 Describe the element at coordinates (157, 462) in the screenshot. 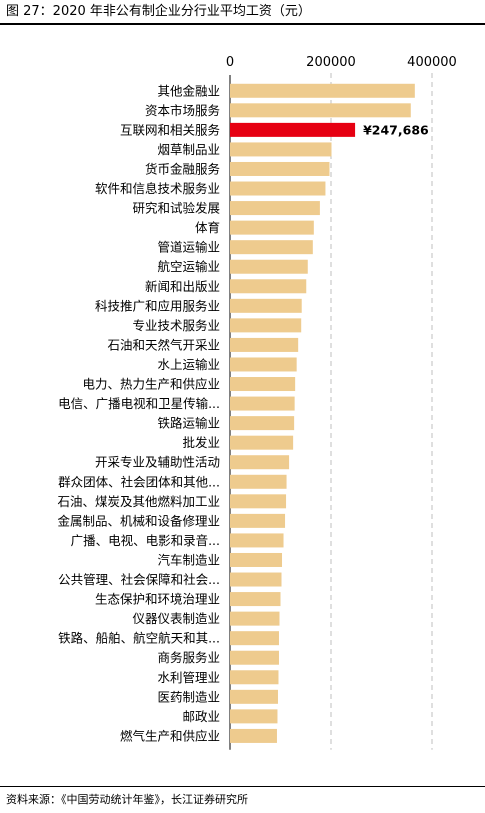

I see `category-label: 开采专业及辅助性活动` at that location.